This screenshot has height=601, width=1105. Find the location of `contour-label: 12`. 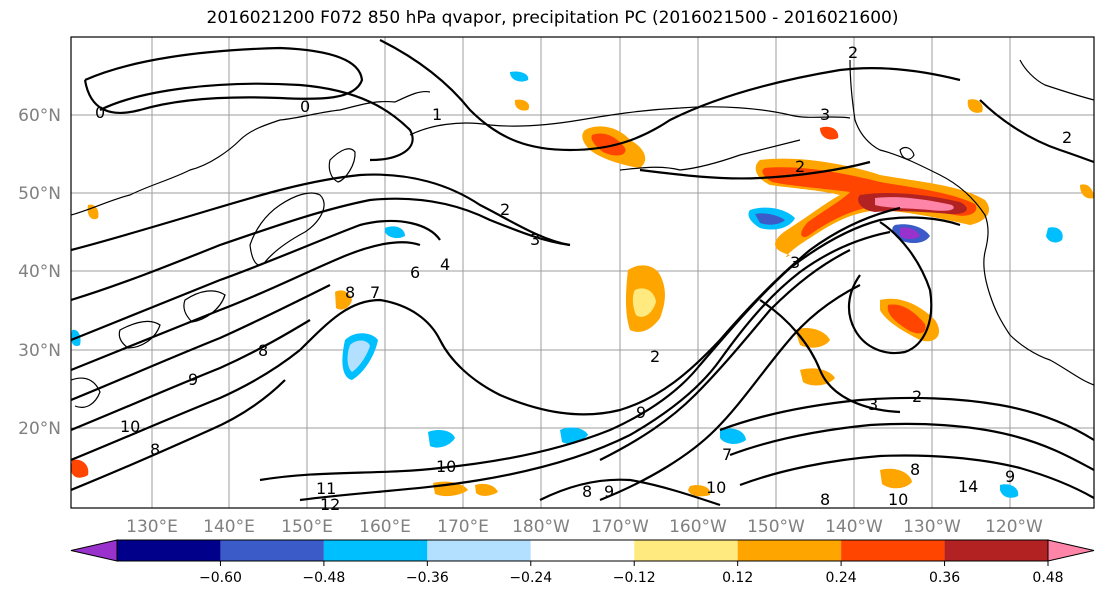

contour-label: 12 is located at coordinates (330, 504).